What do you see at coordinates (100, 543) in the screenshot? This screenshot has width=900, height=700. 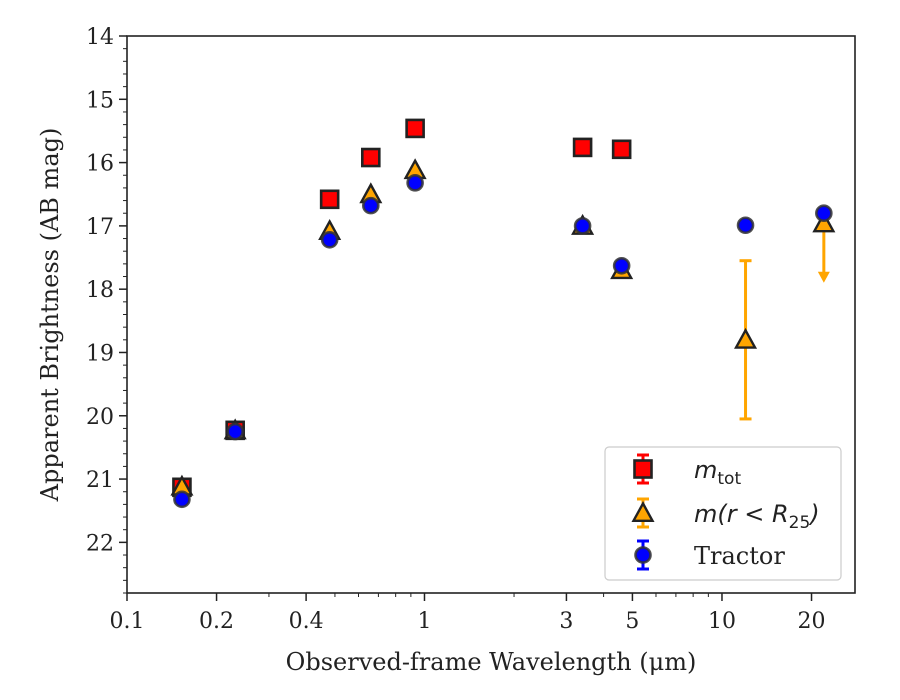 I see `y-tick-label: 22` at bounding box center [100, 543].